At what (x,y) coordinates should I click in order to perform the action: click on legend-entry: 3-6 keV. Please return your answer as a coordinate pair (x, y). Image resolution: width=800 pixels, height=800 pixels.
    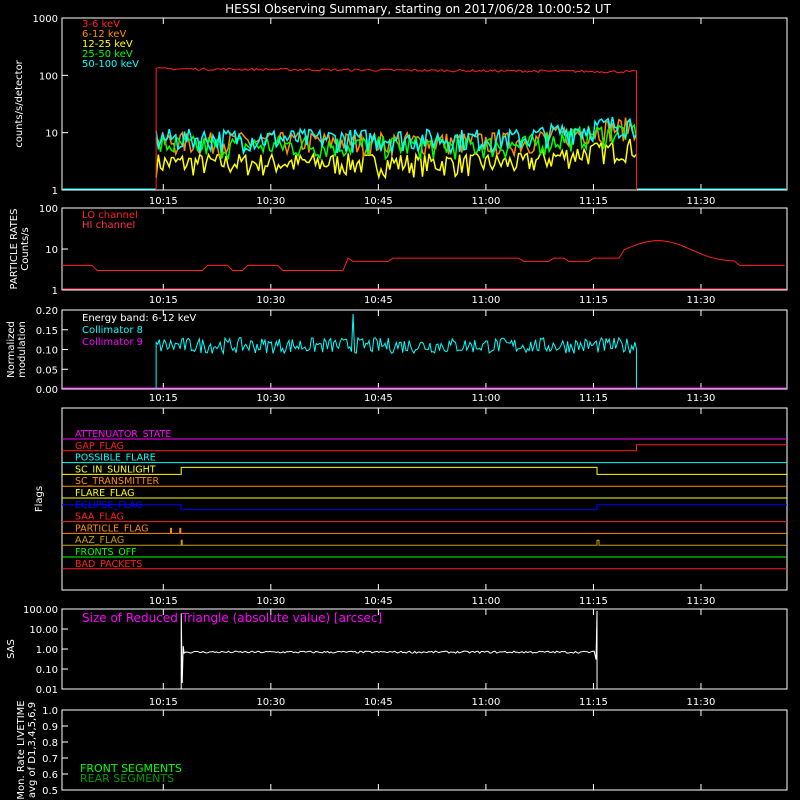
    Looking at the image, I should click on (101, 24).